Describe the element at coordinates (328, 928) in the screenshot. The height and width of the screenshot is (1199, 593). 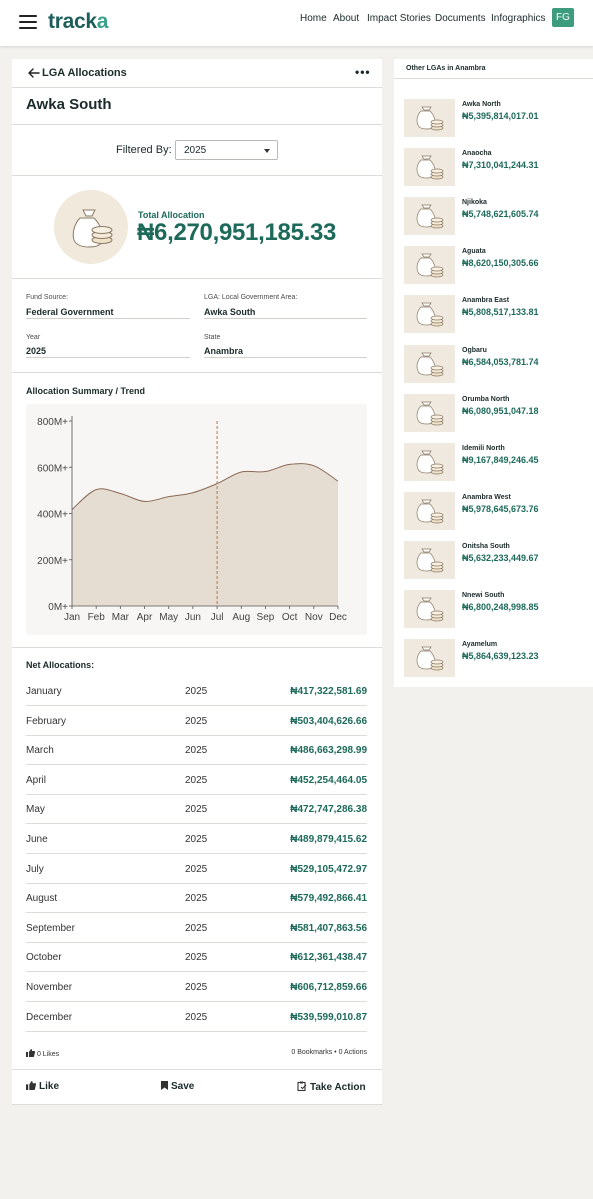
I see `allocation-amount: ₦581,407,863.56` at that location.